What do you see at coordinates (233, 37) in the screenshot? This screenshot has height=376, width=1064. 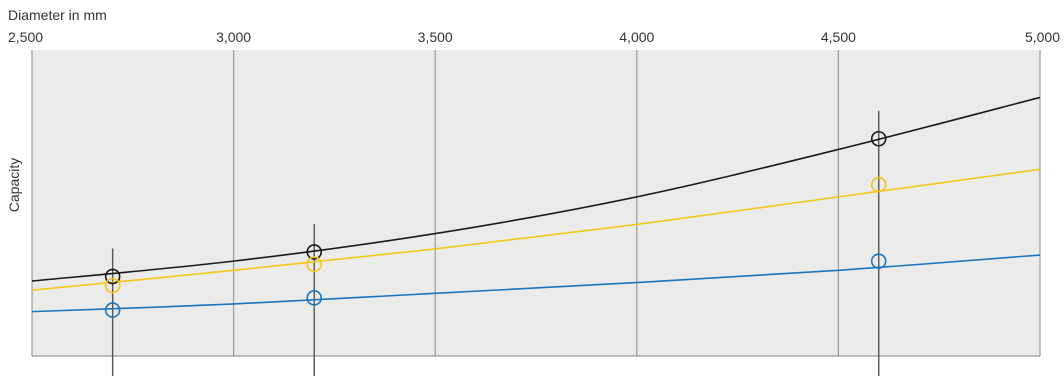 I see `x-tick-label-1: 3,000` at bounding box center [233, 37].